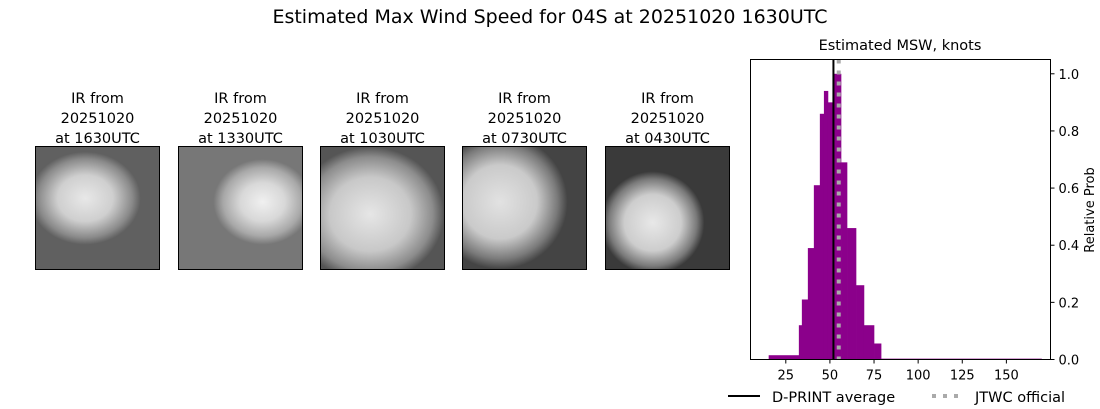 The image size is (1100, 409). I want to click on ir-panel-2: IR from 20251020 at 1330UTC, so click(240, 179).